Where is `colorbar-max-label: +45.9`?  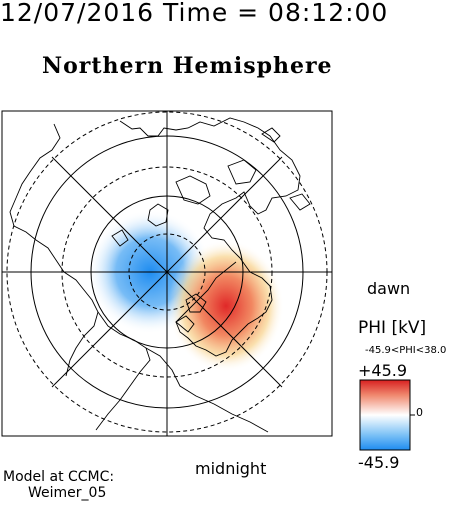
colorbar-max-label: +45.9 is located at coordinates (383, 370).